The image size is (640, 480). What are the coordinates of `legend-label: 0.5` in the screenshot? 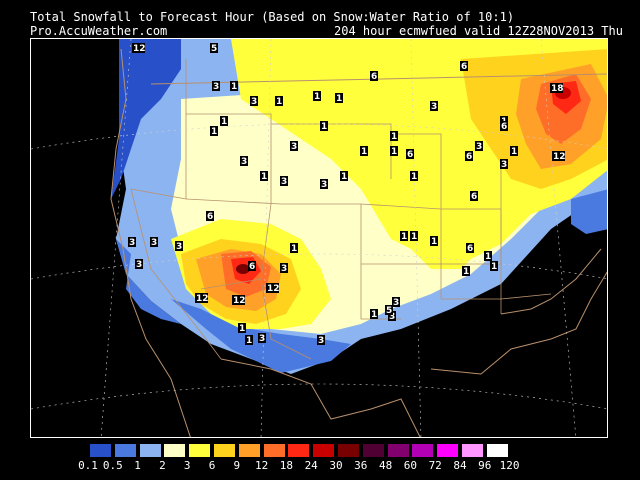 It's located at (112, 465).